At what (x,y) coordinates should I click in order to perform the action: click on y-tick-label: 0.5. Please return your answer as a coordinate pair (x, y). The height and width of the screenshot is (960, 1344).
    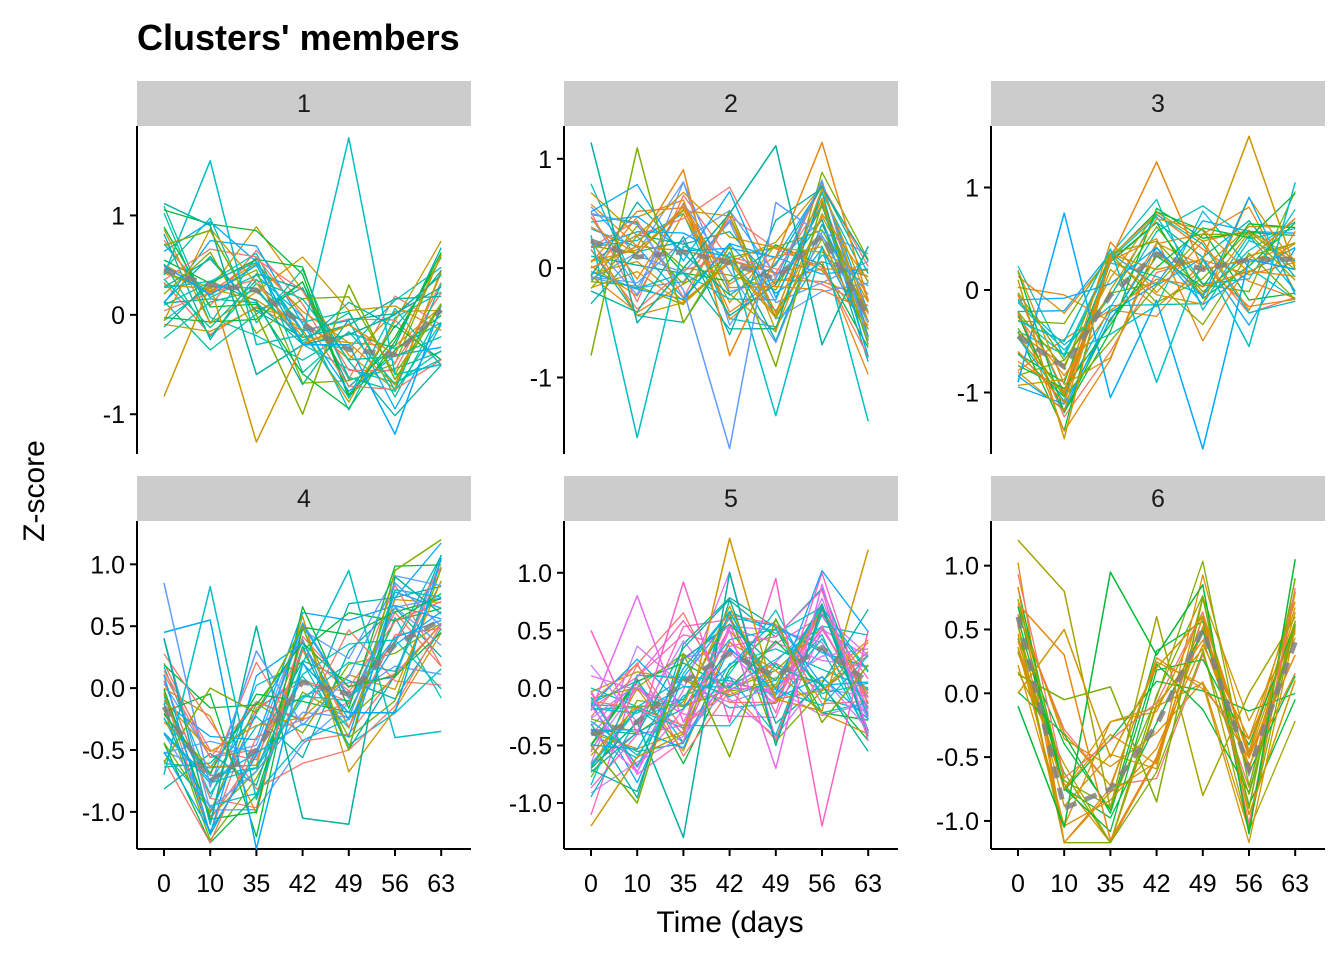
    Looking at the image, I should click on (961, 630).